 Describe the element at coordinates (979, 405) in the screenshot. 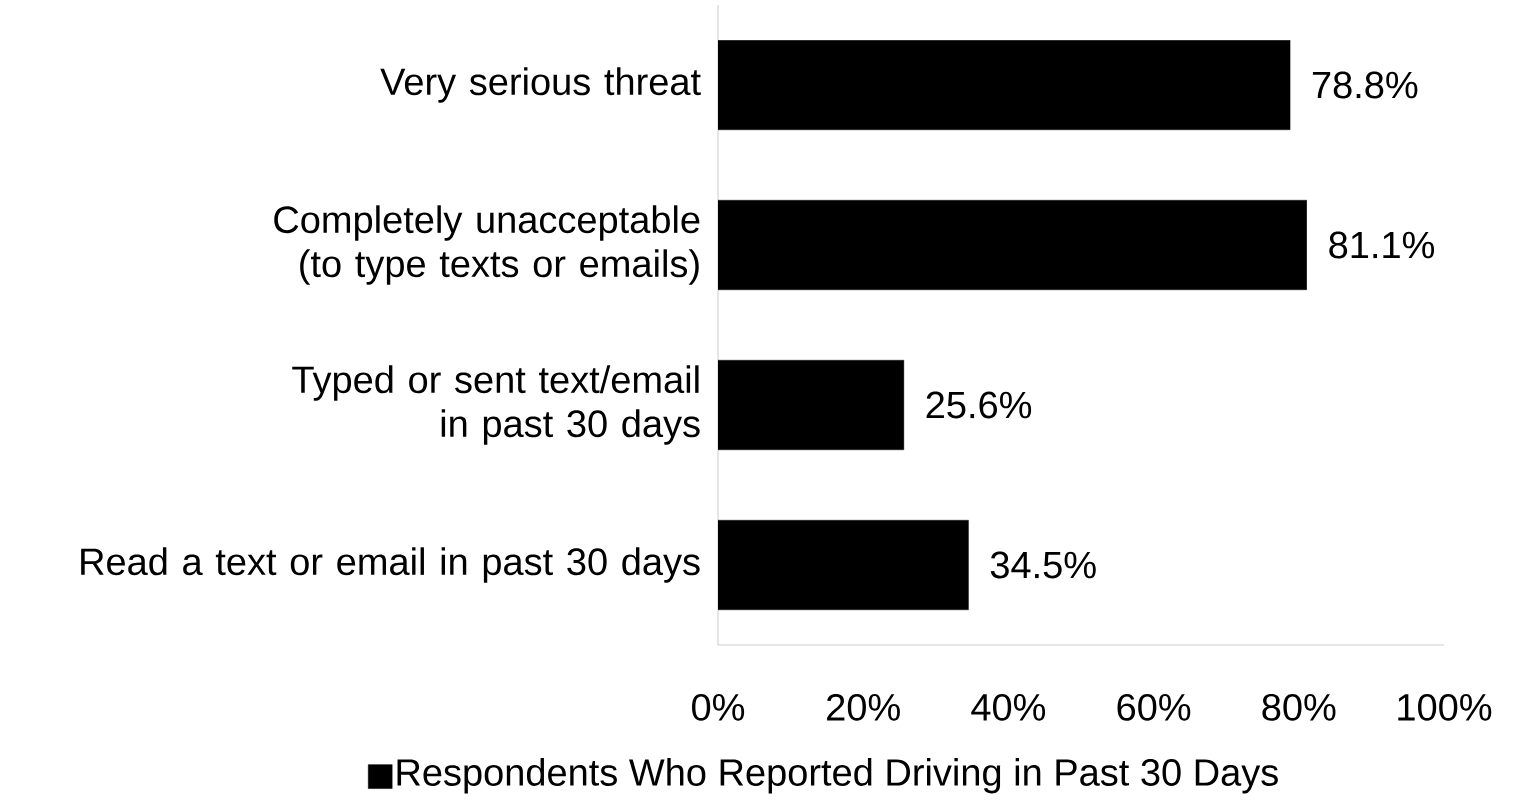

I see `data-label: 25.6%` at that location.